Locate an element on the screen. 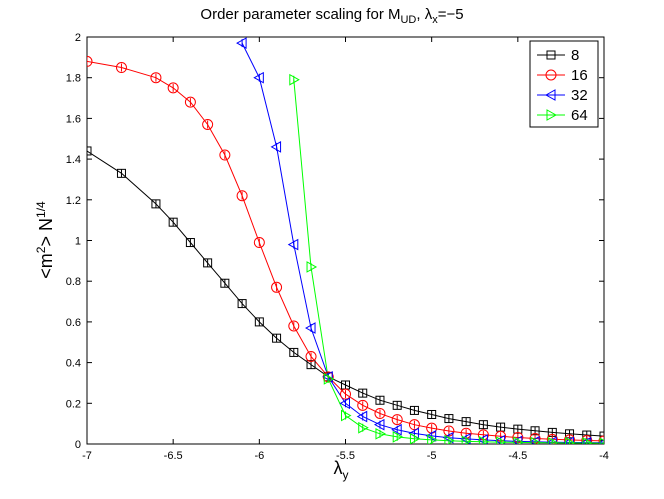 The height and width of the screenshot is (499, 664). y-tick-label: 1.8 is located at coordinates (73, 79).